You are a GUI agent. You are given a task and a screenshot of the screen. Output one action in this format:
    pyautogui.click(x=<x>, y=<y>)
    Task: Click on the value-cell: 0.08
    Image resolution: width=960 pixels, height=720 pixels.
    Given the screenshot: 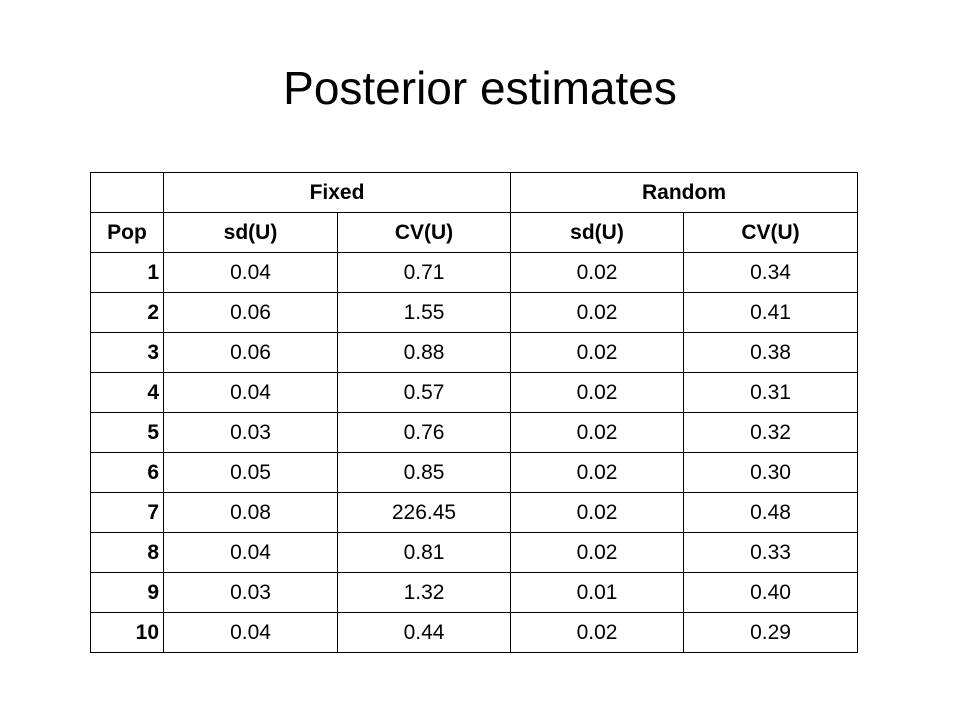 What is the action you would take?
    pyautogui.click(x=250, y=512)
    